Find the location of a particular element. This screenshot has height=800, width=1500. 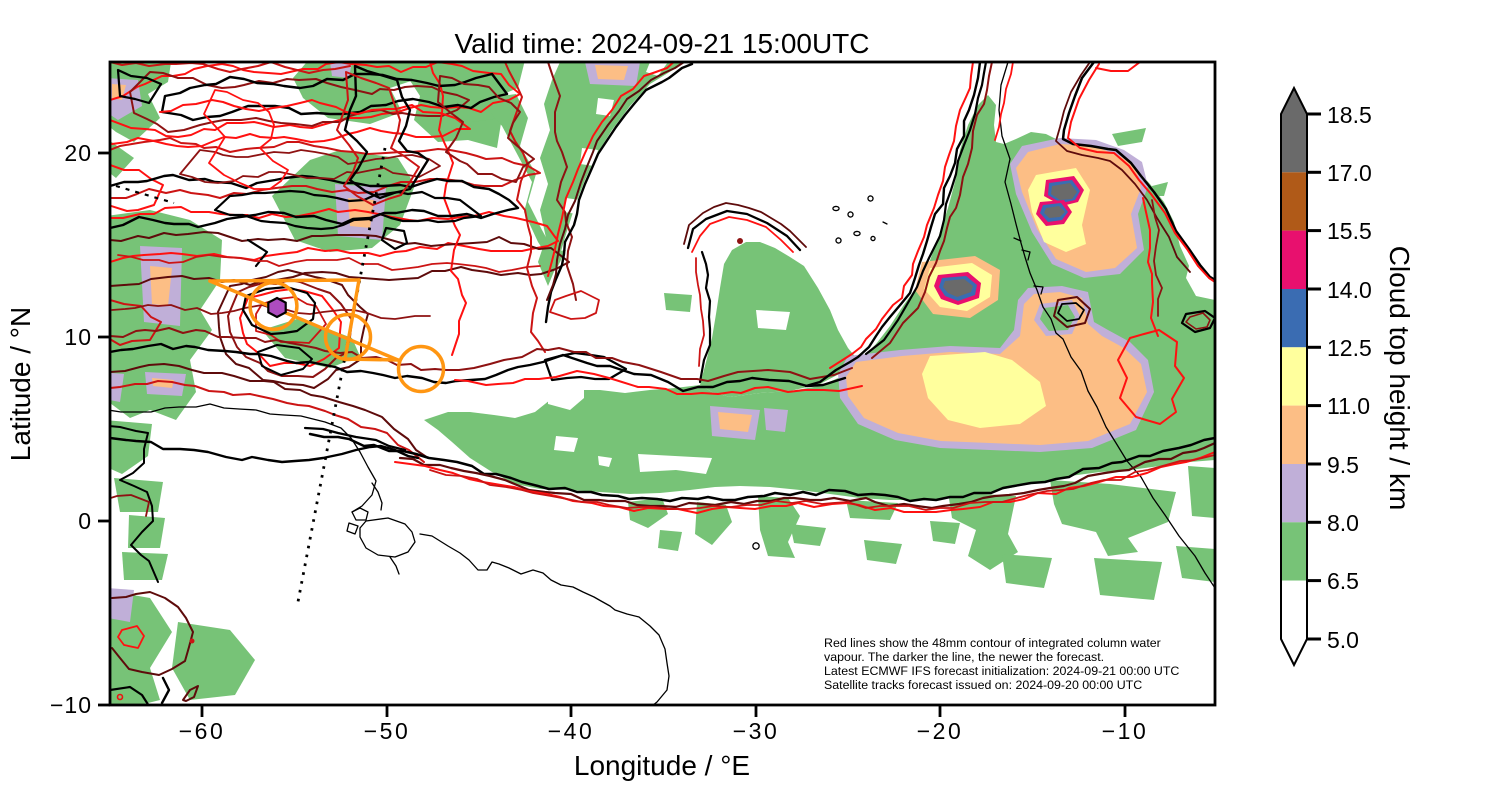

svg-text: −50 is located at coordinates (387, 731).